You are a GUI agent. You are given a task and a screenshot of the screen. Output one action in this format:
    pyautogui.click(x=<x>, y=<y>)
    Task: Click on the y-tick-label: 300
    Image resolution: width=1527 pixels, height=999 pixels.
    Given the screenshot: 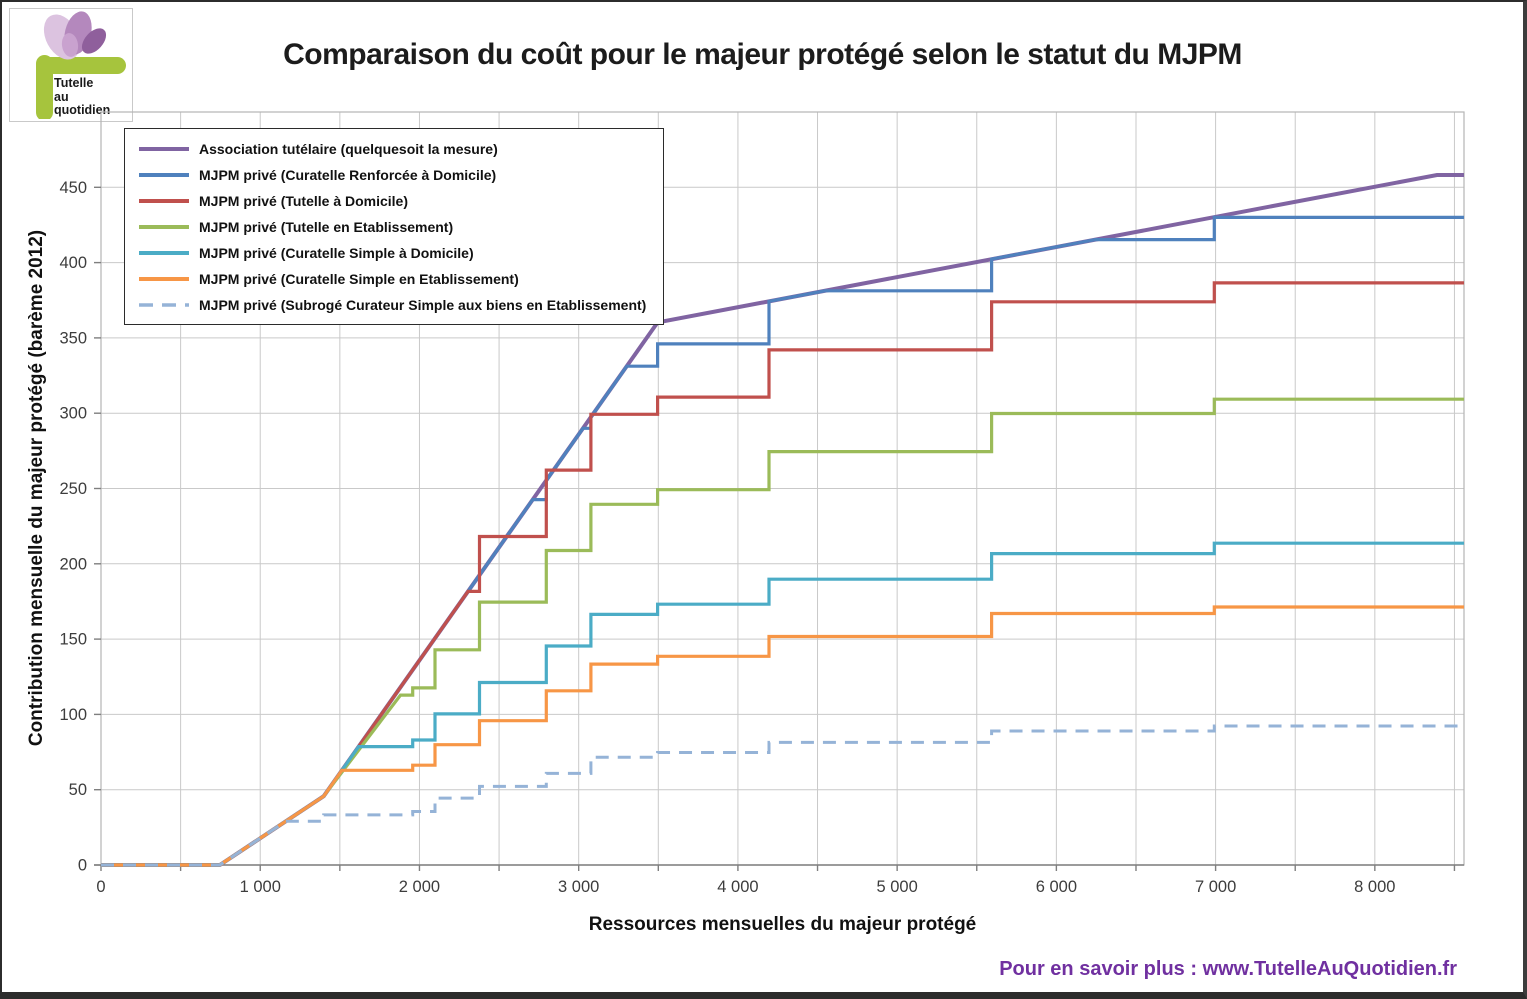 What is the action you would take?
    pyautogui.click(x=73, y=414)
    